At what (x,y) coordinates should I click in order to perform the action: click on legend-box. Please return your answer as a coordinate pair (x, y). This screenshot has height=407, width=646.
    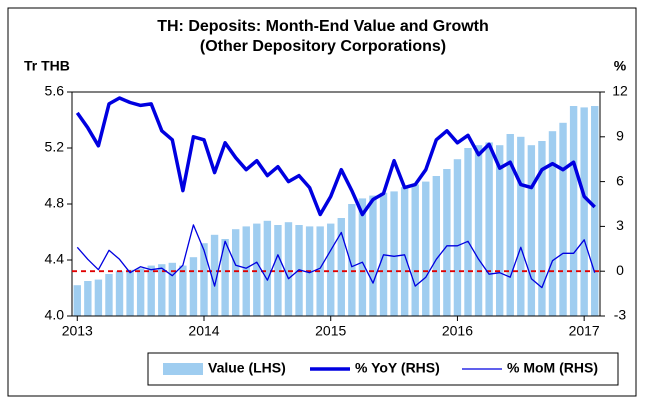
    Looking at the image, I should click on (383, 369).